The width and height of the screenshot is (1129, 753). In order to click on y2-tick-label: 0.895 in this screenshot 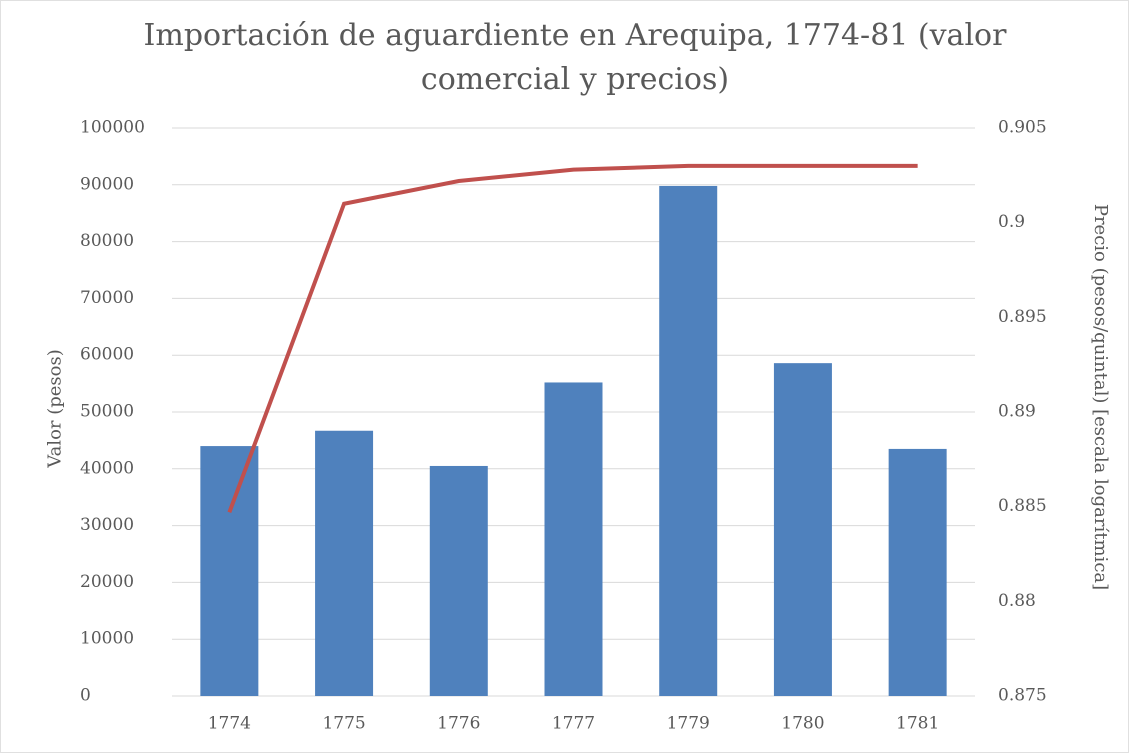, I will do `click(1022, 317)`.